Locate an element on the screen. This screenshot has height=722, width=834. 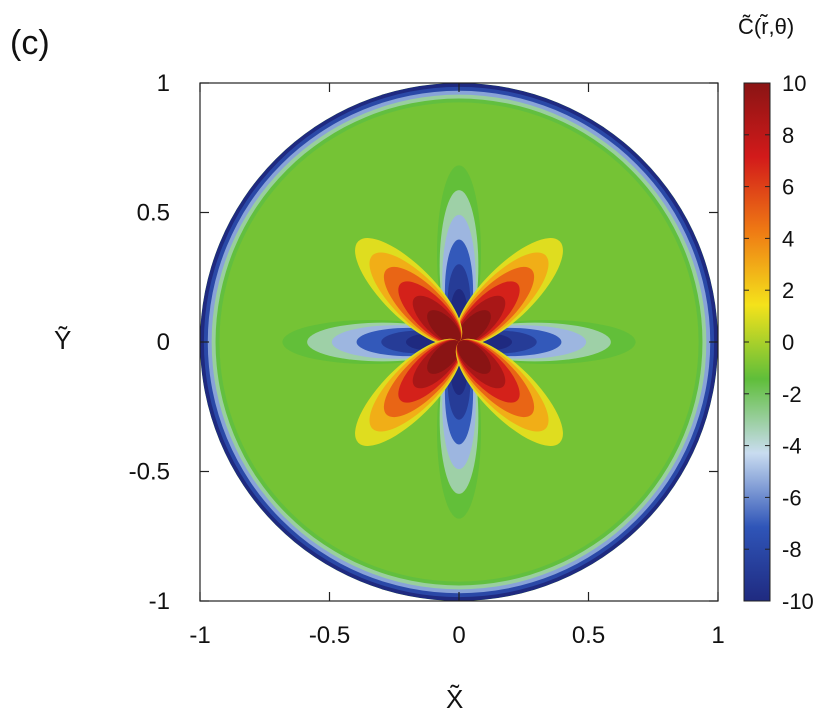
colorbar-tick-label: -4 is located at coordinates (792, 446).